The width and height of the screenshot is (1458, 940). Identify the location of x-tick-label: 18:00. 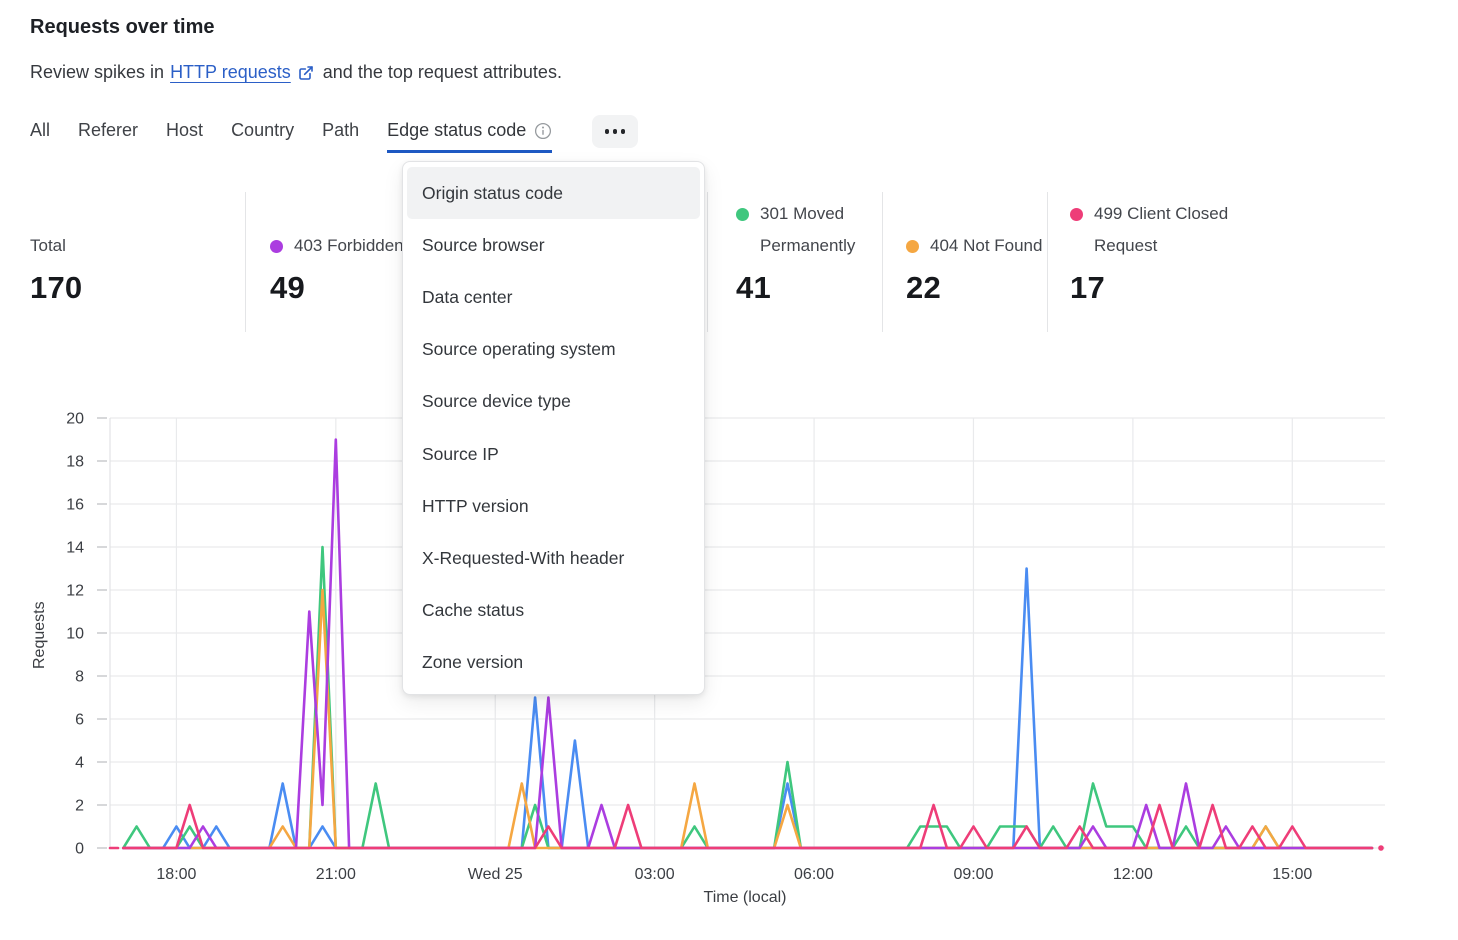
(176, 874).